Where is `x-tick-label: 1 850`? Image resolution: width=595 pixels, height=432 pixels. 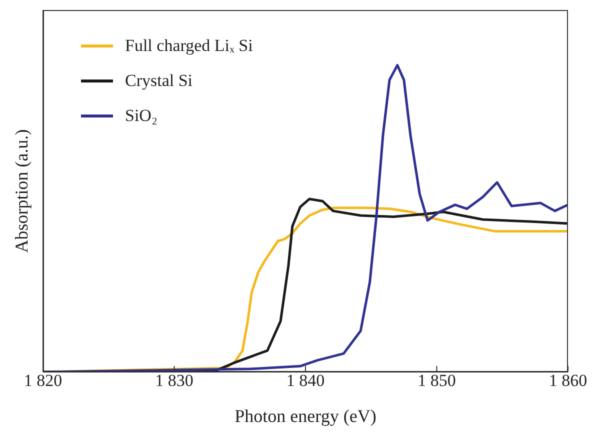 x-tick-label: 1 850 is located at coordinates (437, 380).